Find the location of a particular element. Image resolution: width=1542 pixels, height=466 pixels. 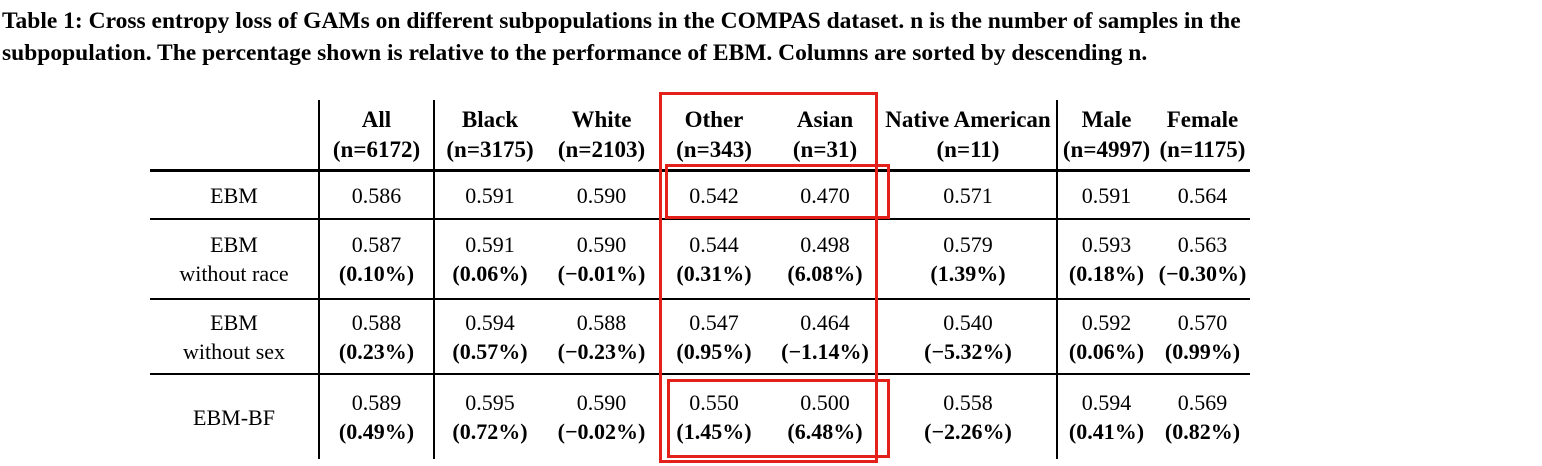

column-name: Female is located at coordinates (1202, 119).